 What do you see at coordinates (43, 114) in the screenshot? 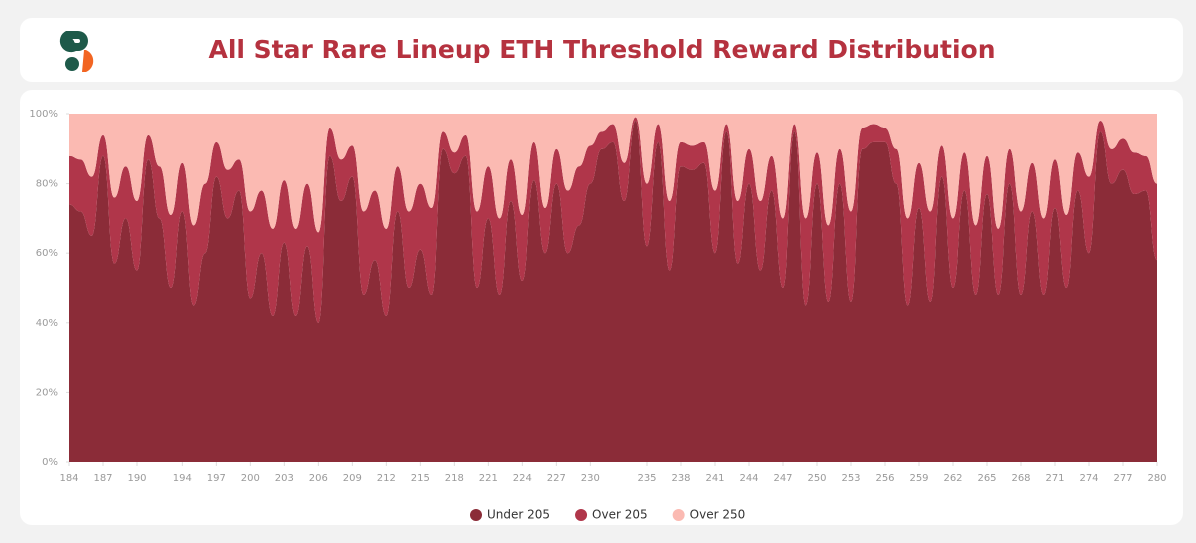
I see `y-tick-label: 100%` at bounding box center [43, 114].